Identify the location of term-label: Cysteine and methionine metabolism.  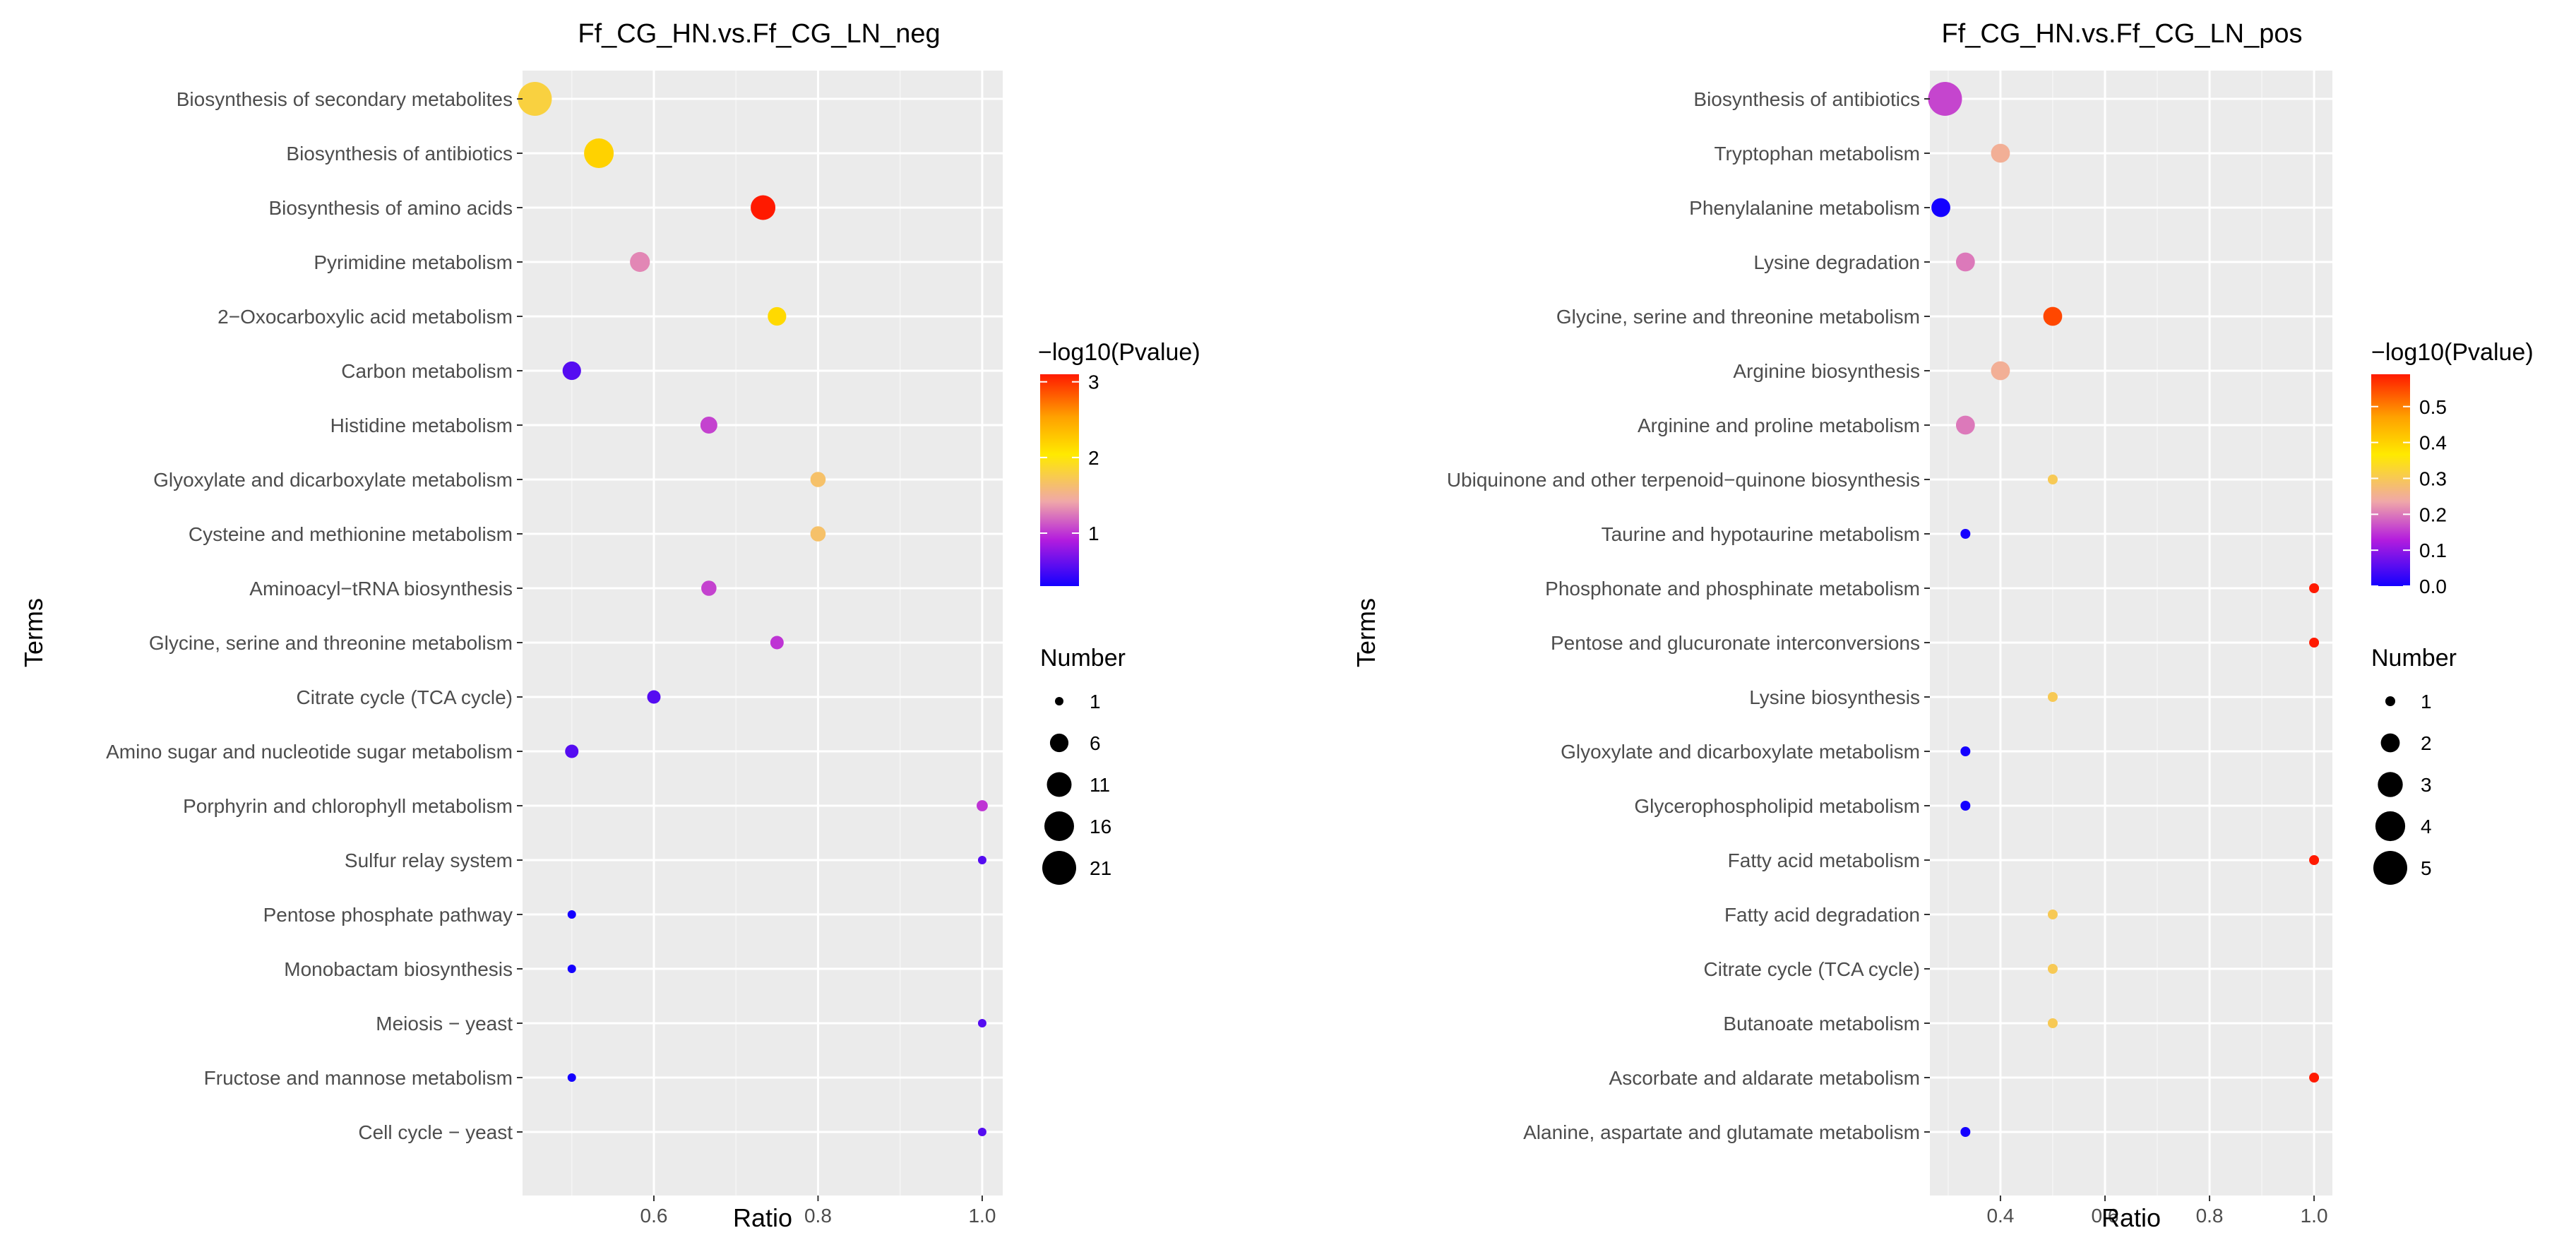
(351, 534).